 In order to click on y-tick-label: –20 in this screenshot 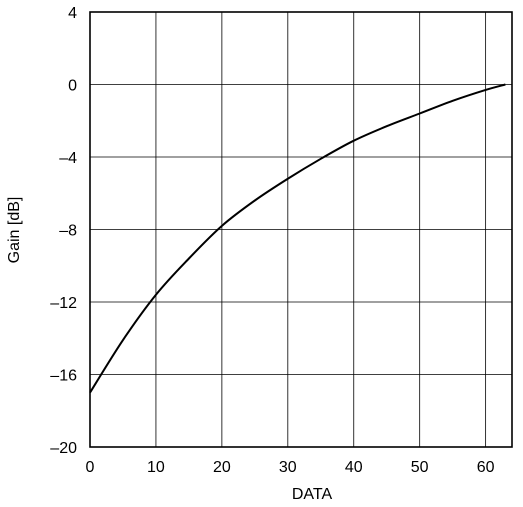, I will do `click(63, 448)`.